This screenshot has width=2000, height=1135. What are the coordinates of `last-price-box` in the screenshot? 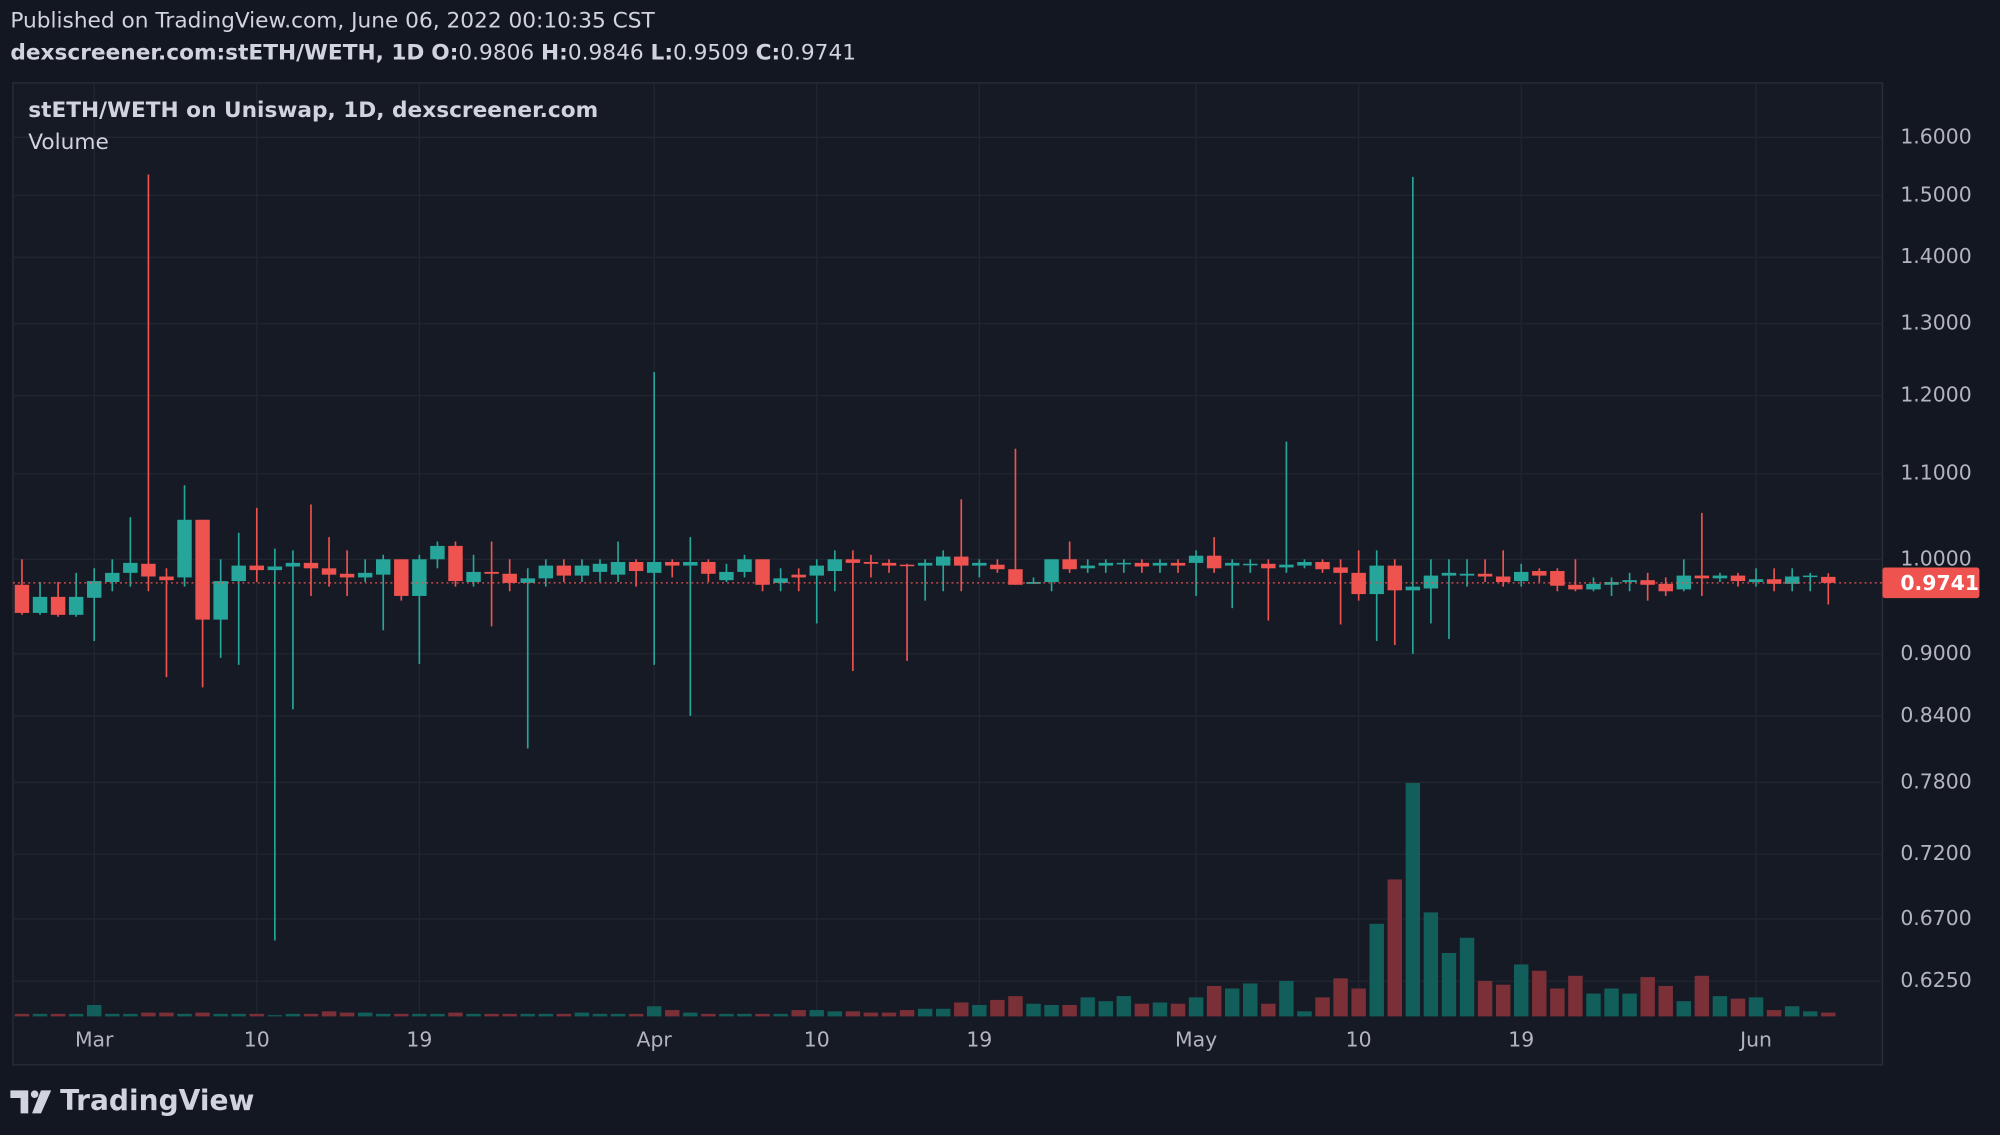 It's located at (1931, 583).